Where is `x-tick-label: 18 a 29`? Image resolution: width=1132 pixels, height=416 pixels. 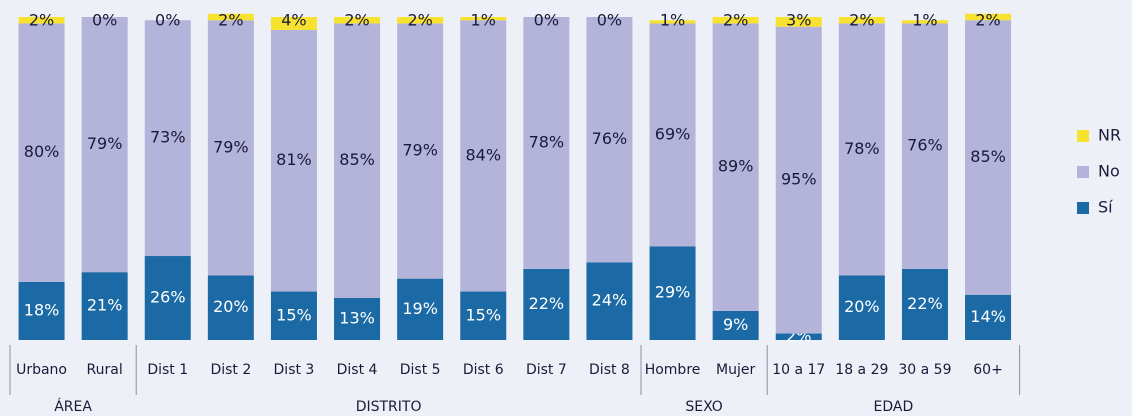
x-tick-label: 18 a 29 is located at coordinates (861, 370).